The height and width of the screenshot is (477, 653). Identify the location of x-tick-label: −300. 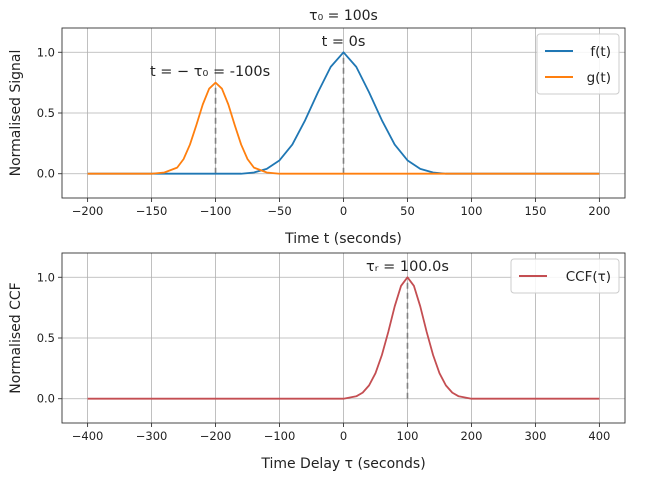
(152, 436).